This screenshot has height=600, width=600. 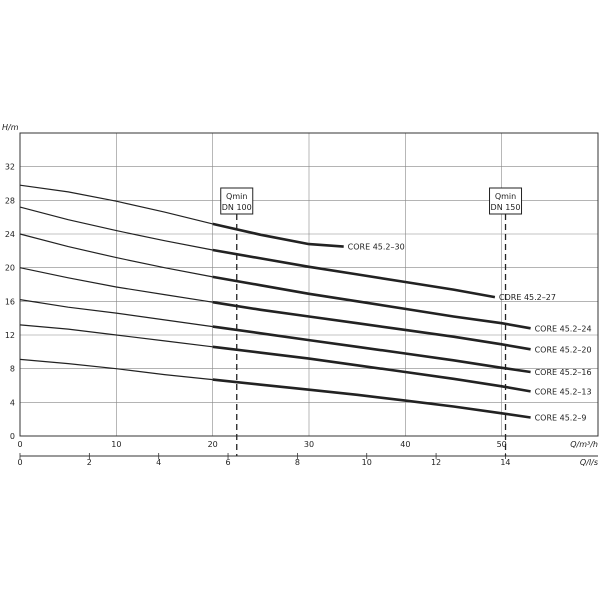 I want to click on x2-tick-label: 14, so click(x=505, y=462).